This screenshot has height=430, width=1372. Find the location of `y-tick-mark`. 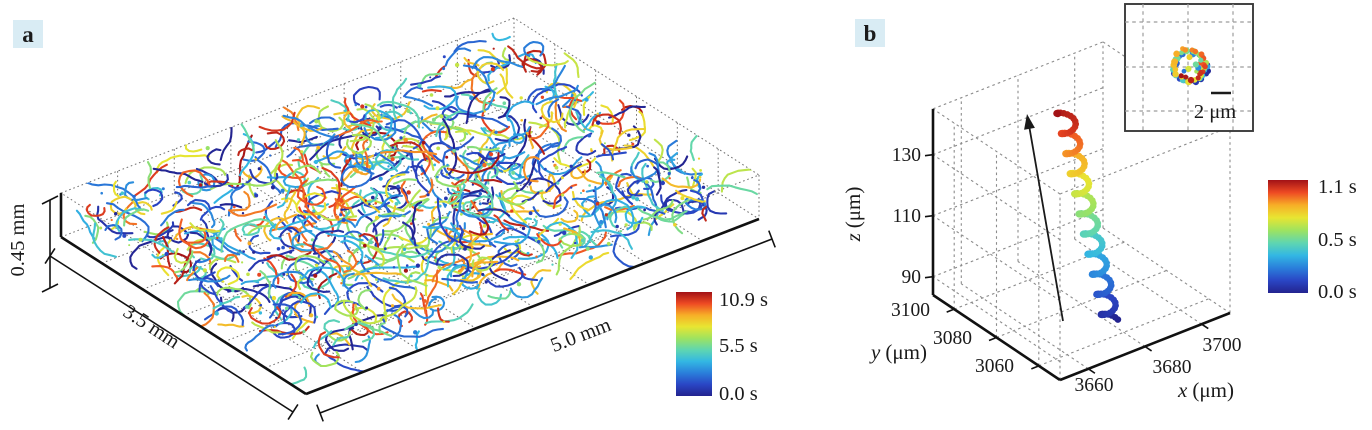

y-tick-mark is located at coordinates (992, 339).